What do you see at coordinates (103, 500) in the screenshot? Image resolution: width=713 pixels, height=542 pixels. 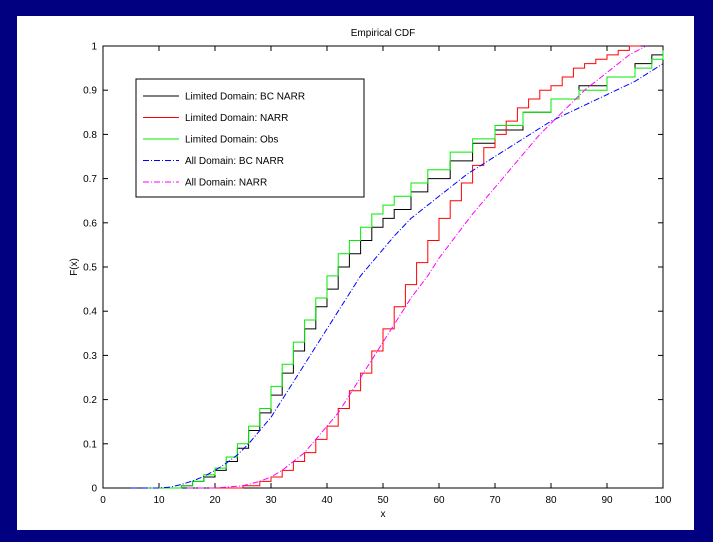 I see `x-tick-label: 0` at bounding box center [103, 500].